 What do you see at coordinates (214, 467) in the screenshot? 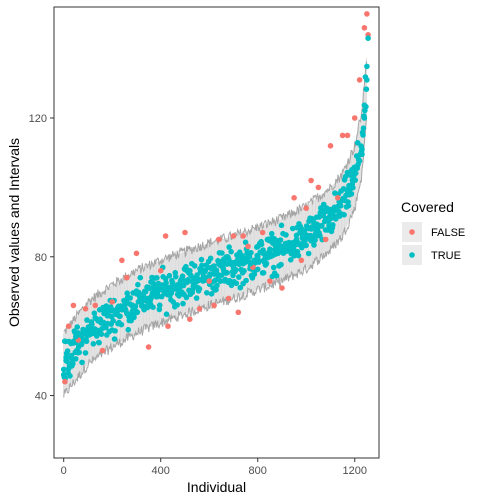
I see `x-axis: 0 400 800 1200` at bounding box center [214, 467].